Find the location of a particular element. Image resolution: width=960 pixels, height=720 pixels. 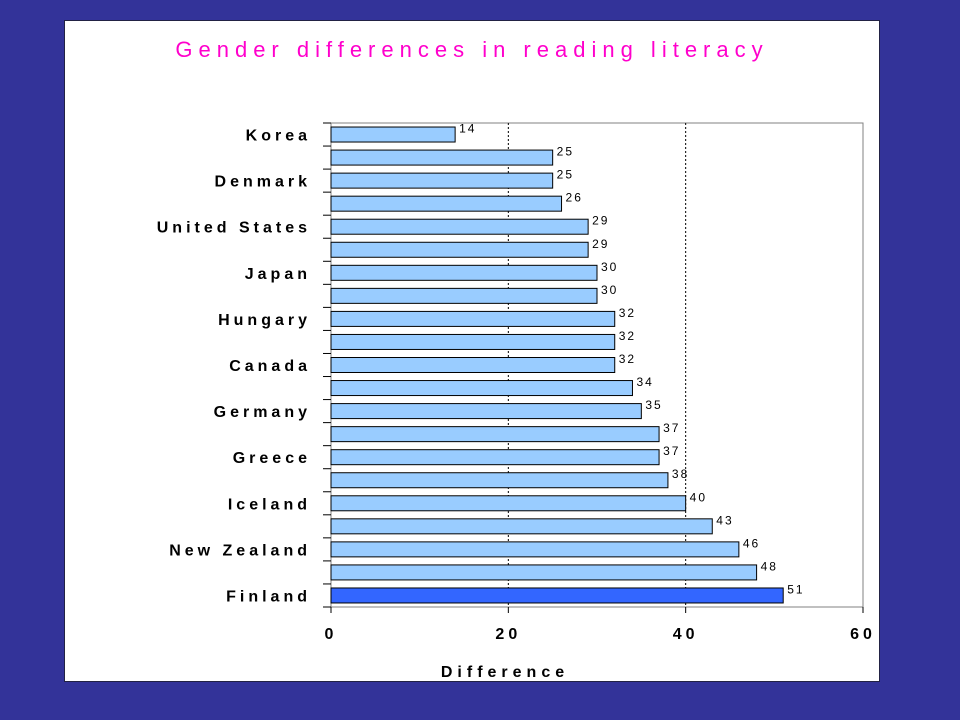

category-label: Finland is located at coordinates (268, 596).